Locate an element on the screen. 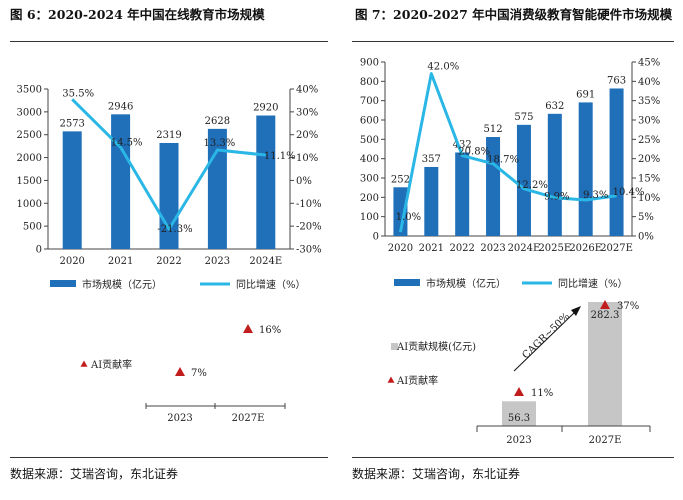 This screenshot has width=683, height=500. fig7-growth-label: 9.3% is located at coordinates (595, 195).